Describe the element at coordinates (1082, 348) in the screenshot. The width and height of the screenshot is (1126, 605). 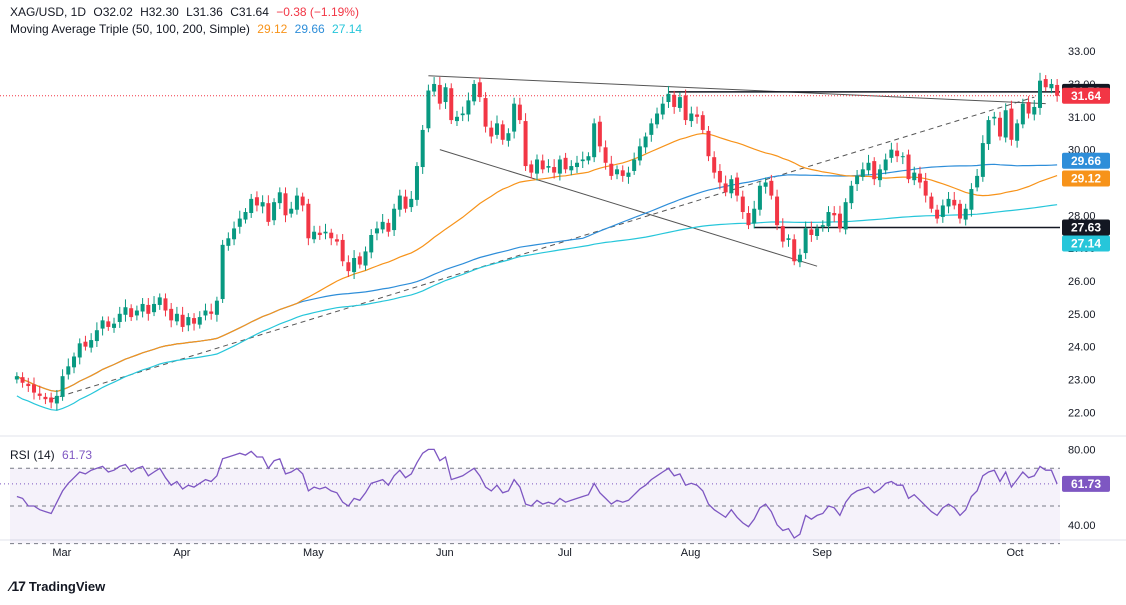
I see `price-tick-label-2: 24.00` at that location.